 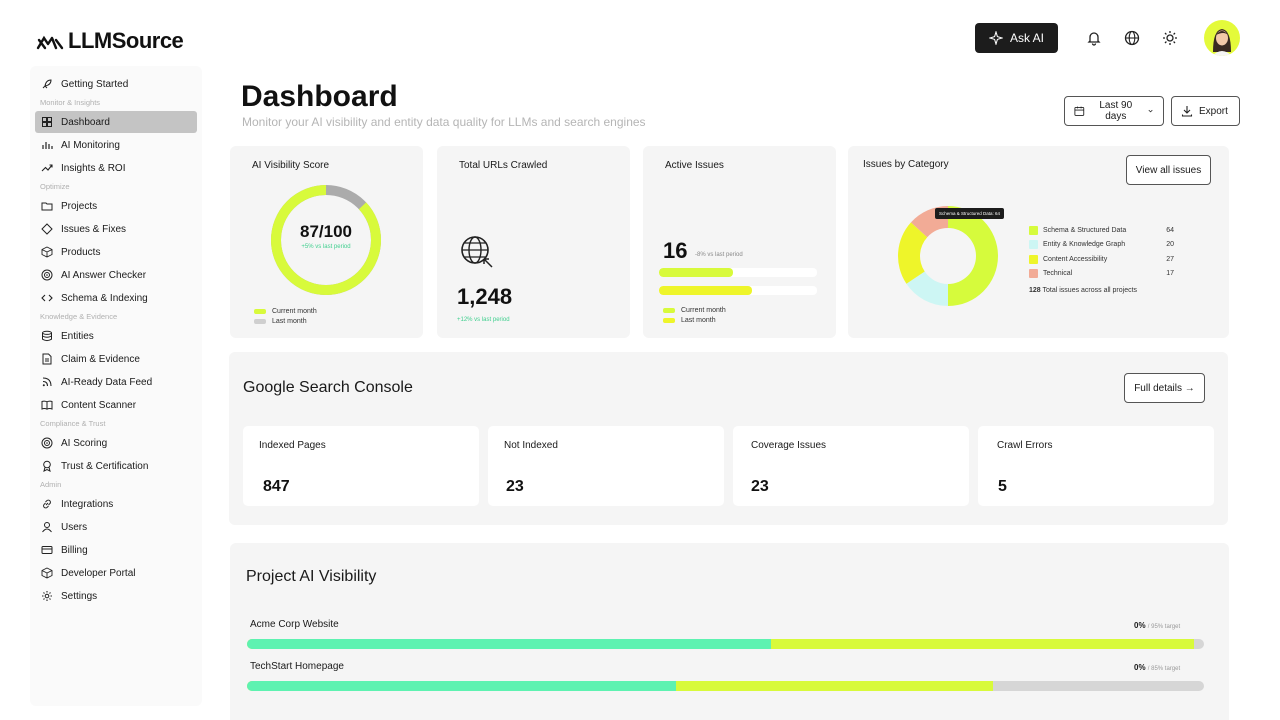 What do you see at coordinates (116, 573) in the screenshot?
I see `sidebar-item-developer-portal: Developer Portal` at bounding box center [116, 573].